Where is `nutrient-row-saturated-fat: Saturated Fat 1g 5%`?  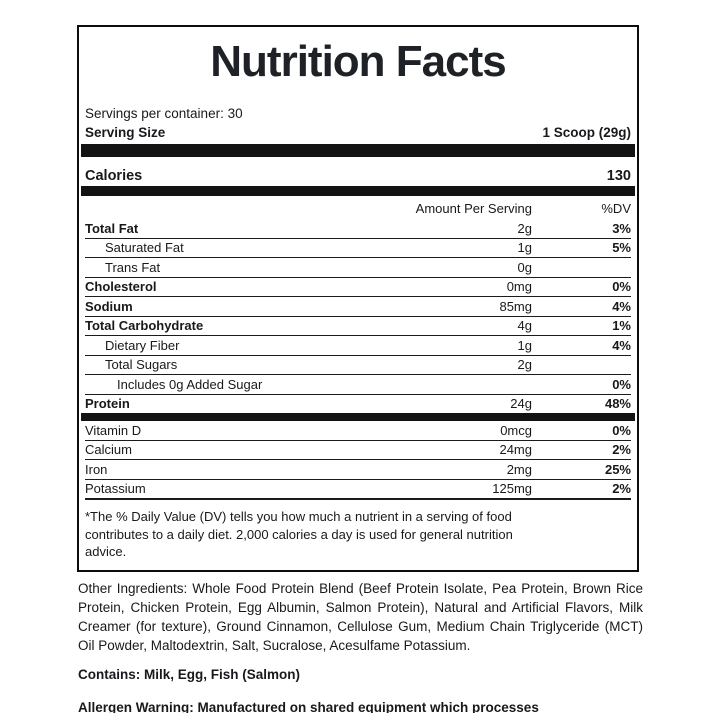
nutrient-row-saturated-fat: Saturated Fat 1g 5% is located at coordinates (358, 249).